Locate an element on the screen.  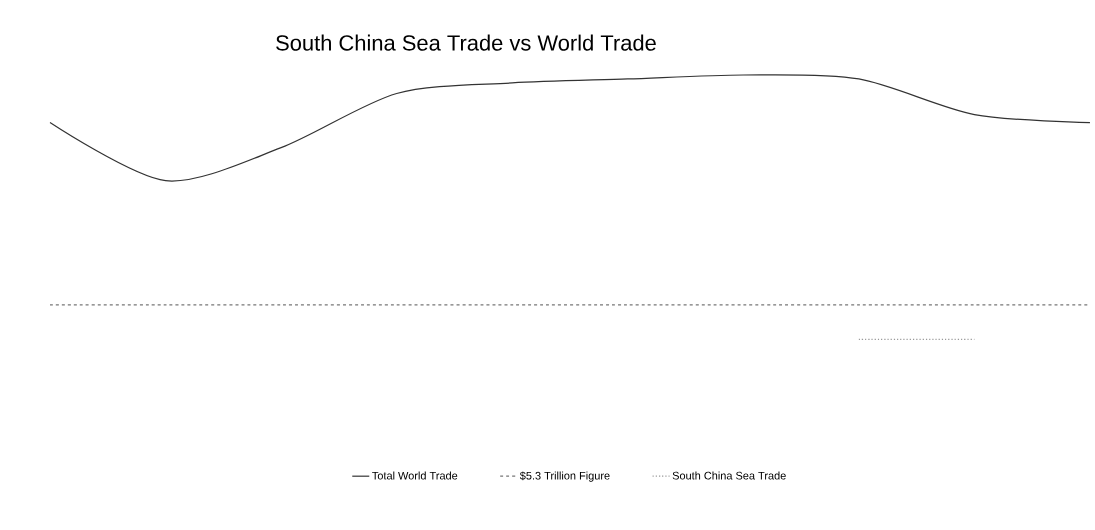
legend-label: $5.3 Trillion Figure is located at coordinates (564, 476).